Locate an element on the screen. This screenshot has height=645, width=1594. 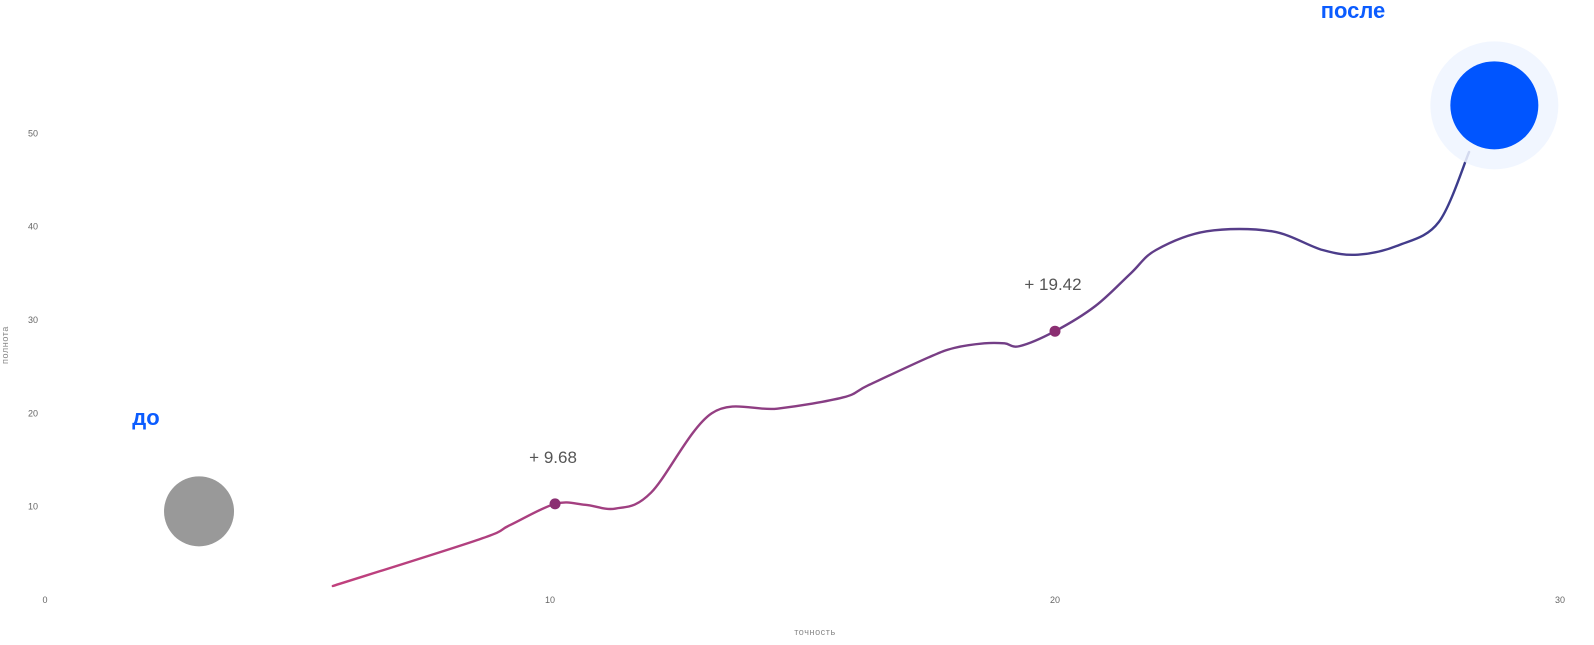
x-tick-label: 20 is located at coordinates (1055, 600).